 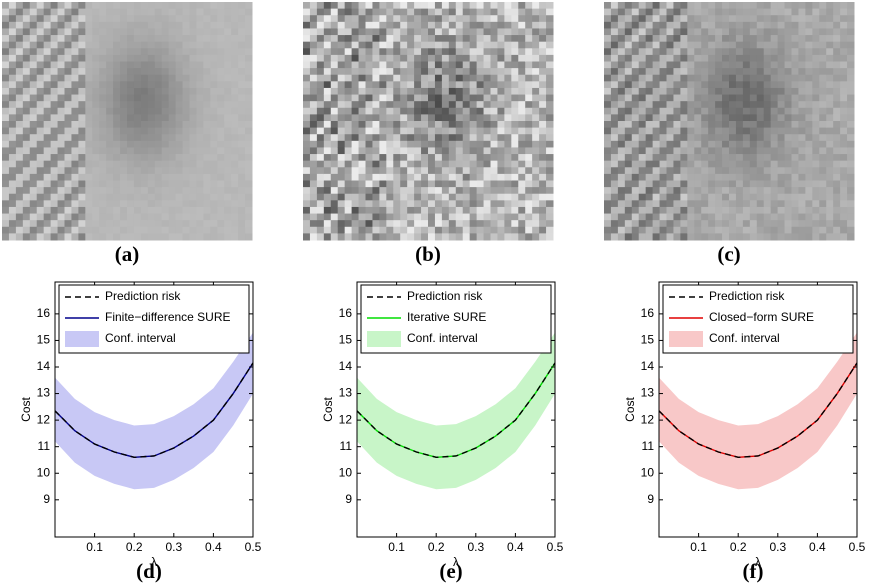 What do you see at coordinates (738, 547) in the screenshot?
I see `x-tick-label: 0.2` at bounding box center [738, 547].